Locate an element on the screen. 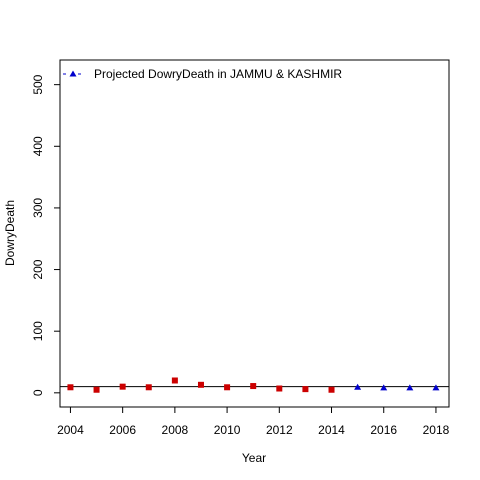 Image resolution: width=480 pixels, height=480 pixels. x-tick-label: 2016 is located at coordinates (383, 430).